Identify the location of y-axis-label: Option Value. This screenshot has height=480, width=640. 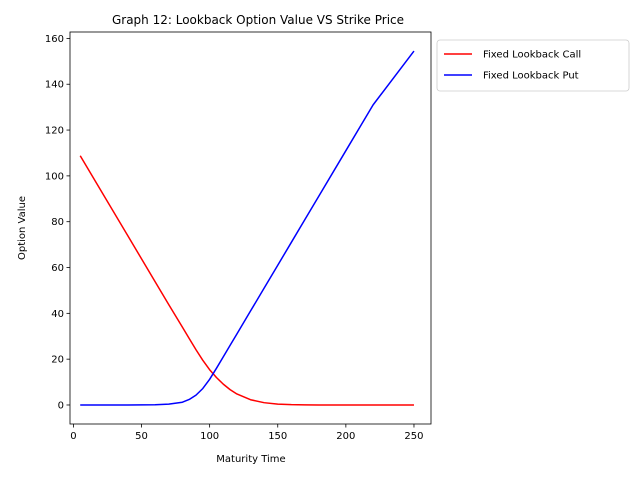
(22, 228).